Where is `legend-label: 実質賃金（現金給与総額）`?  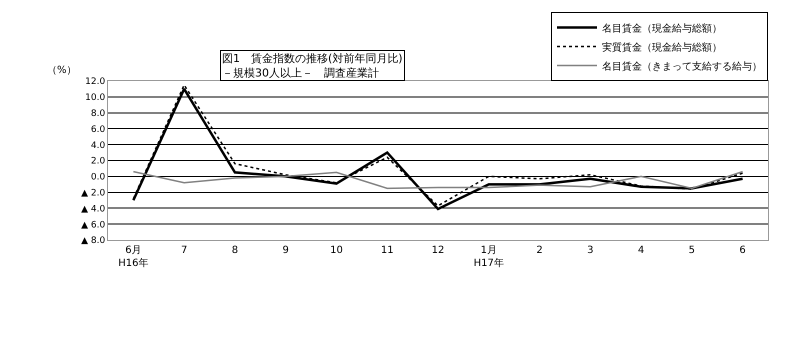
legend-label: 実質賃金（現金給与総額） is located at coordinates (662, 47).